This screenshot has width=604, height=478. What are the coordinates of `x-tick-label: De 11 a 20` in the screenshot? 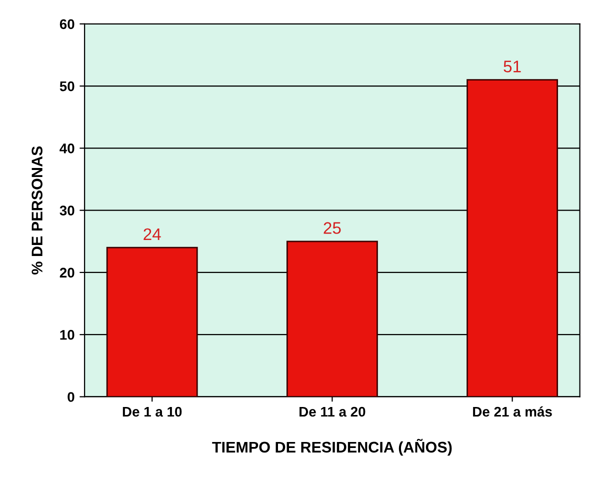 It's located at (333, 411).